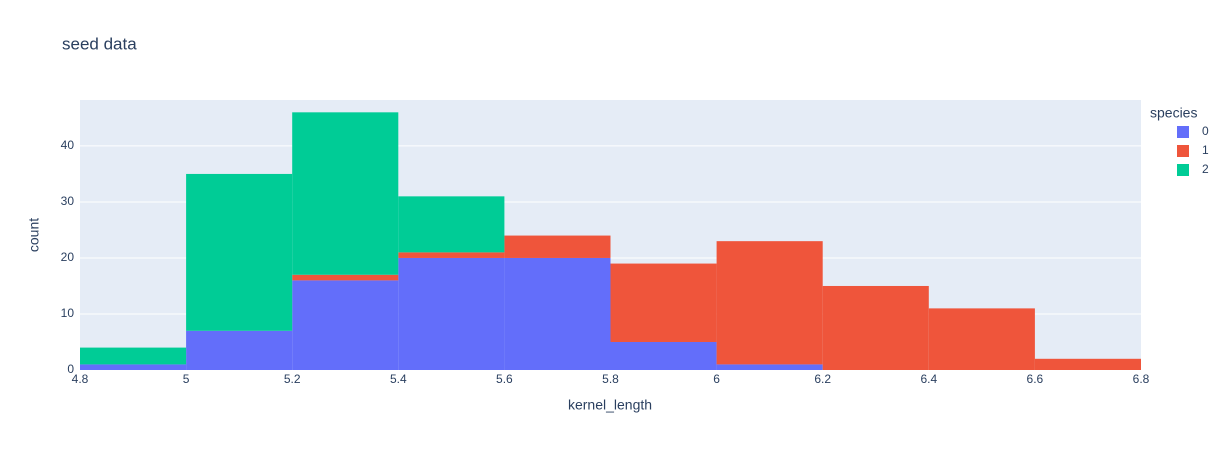 This screenshot has height=450, width=1231. Describe the element at coordinates (1035, 379) in the screenshot. I see `x-tick-label: 6.6` at that location.